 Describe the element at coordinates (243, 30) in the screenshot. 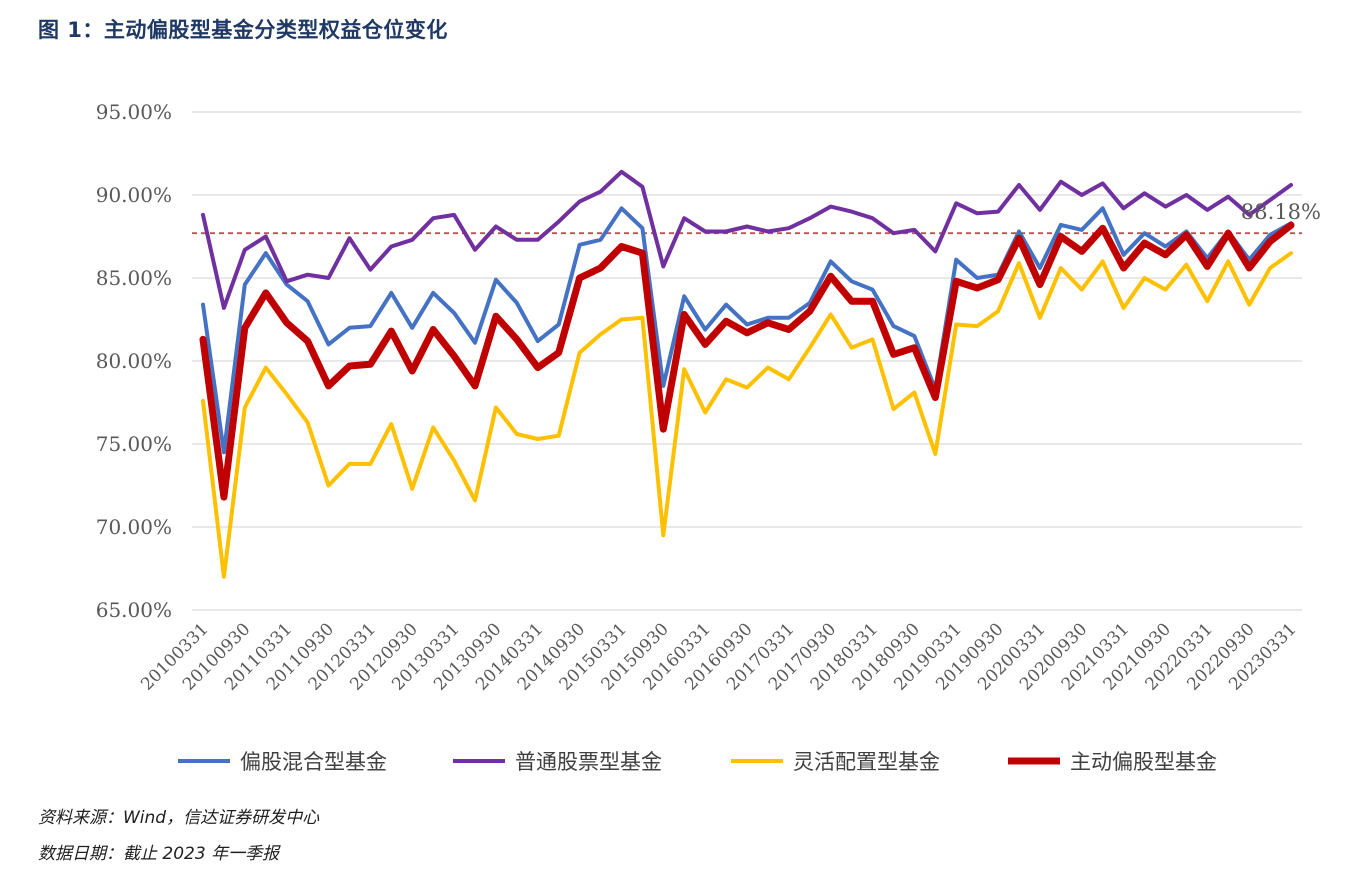

I see `figure-title: 图 1：主动偏股型基金分类型权益仓位变化` at that location.